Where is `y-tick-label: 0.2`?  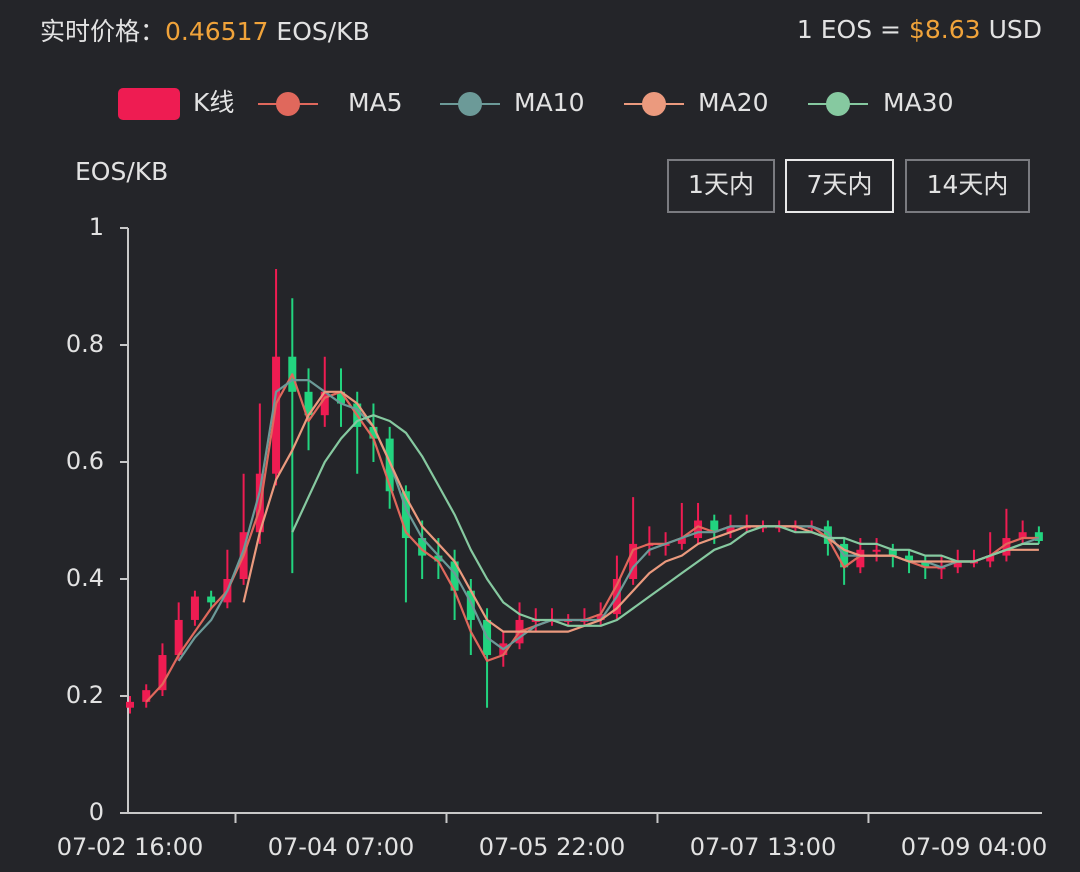 y-tick-label: 0.2 is located at coordinates (85, 695).